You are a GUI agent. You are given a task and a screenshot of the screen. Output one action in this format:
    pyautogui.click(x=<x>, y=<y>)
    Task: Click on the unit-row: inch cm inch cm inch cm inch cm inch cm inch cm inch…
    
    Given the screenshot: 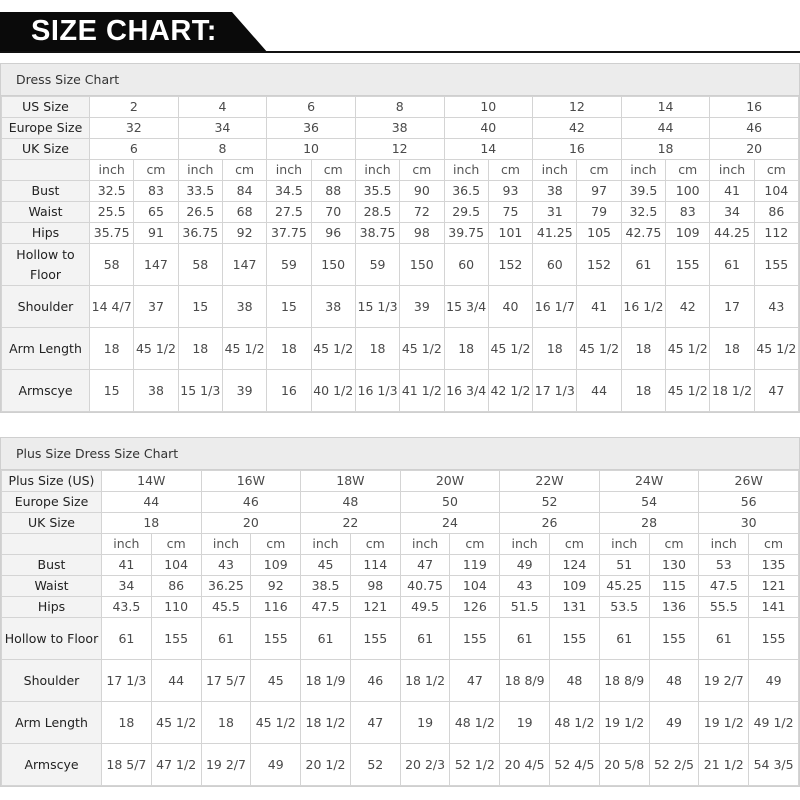 What is the action you would take?
    pyautogui.click(x=400, y=170)
    